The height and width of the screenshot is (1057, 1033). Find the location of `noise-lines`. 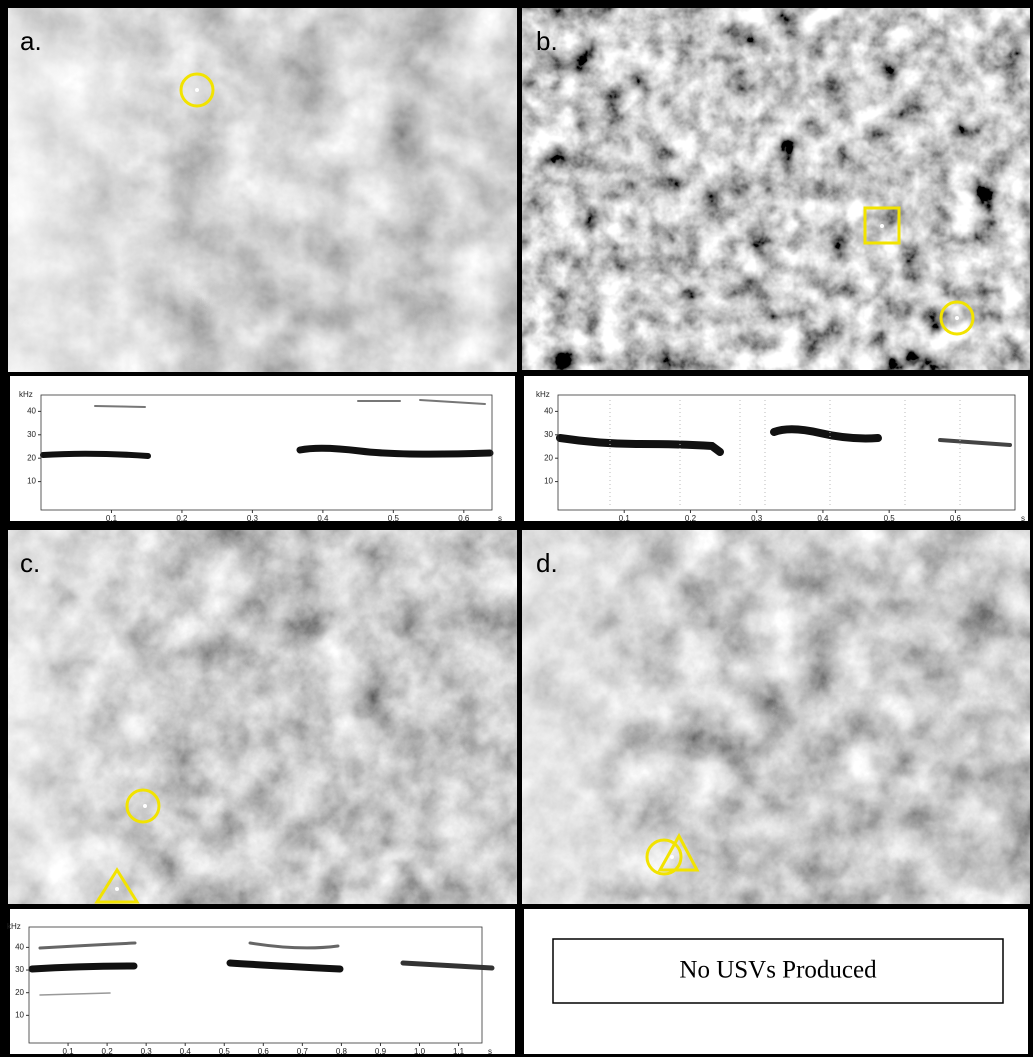

noise-lines is located at coordinates (785, 452).